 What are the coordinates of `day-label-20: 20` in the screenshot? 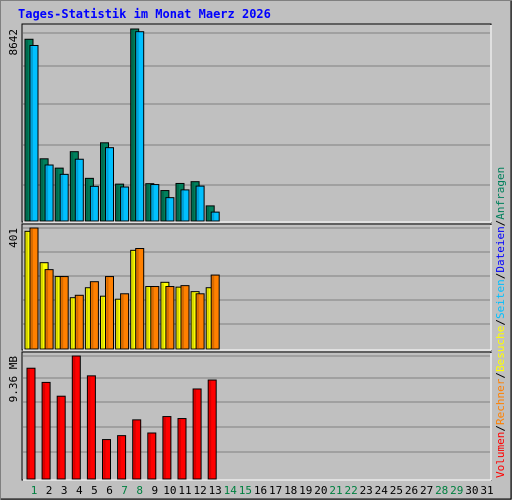 It's located at (320, 490).